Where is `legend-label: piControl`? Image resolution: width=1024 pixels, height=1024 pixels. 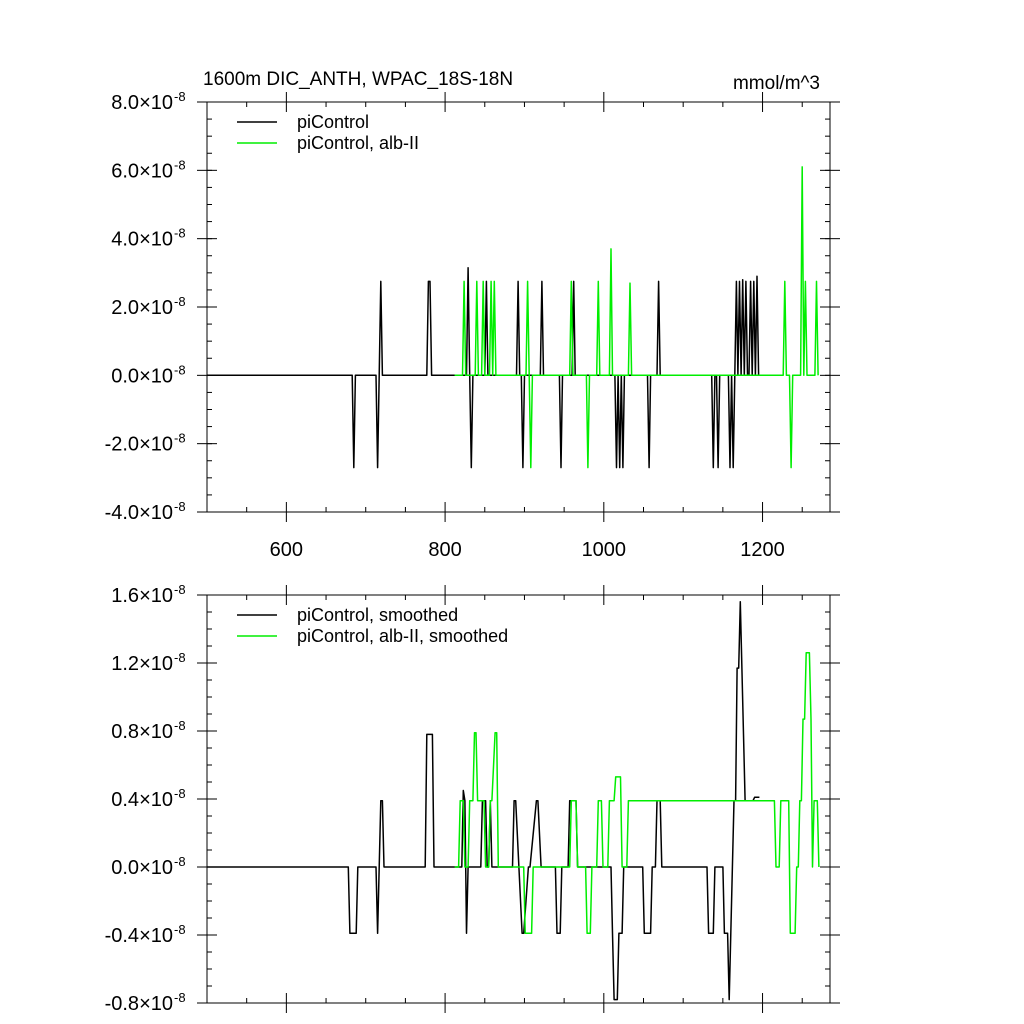 legend-label: piControl is located at coordinates (333, 122).